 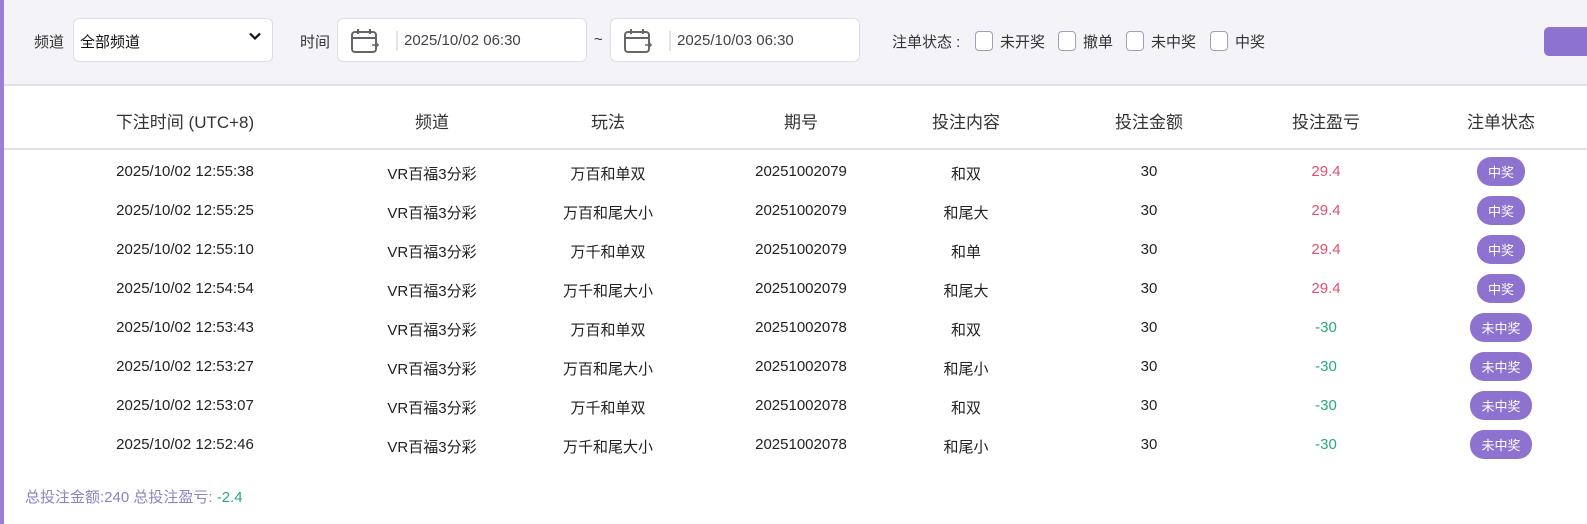 What do you see at coordinates (2, 262) in the screenshot?
I see `left-accent-bar` at bounding box center [2, 262].